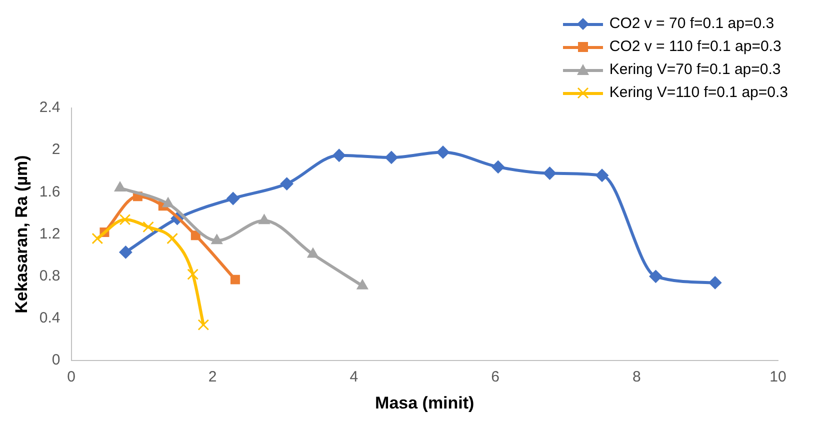 This screenshot has height=423, width=817. Describe the element at coordinates (354, 377) in the screenshot. I see `x-tick-label: 4` at that location.